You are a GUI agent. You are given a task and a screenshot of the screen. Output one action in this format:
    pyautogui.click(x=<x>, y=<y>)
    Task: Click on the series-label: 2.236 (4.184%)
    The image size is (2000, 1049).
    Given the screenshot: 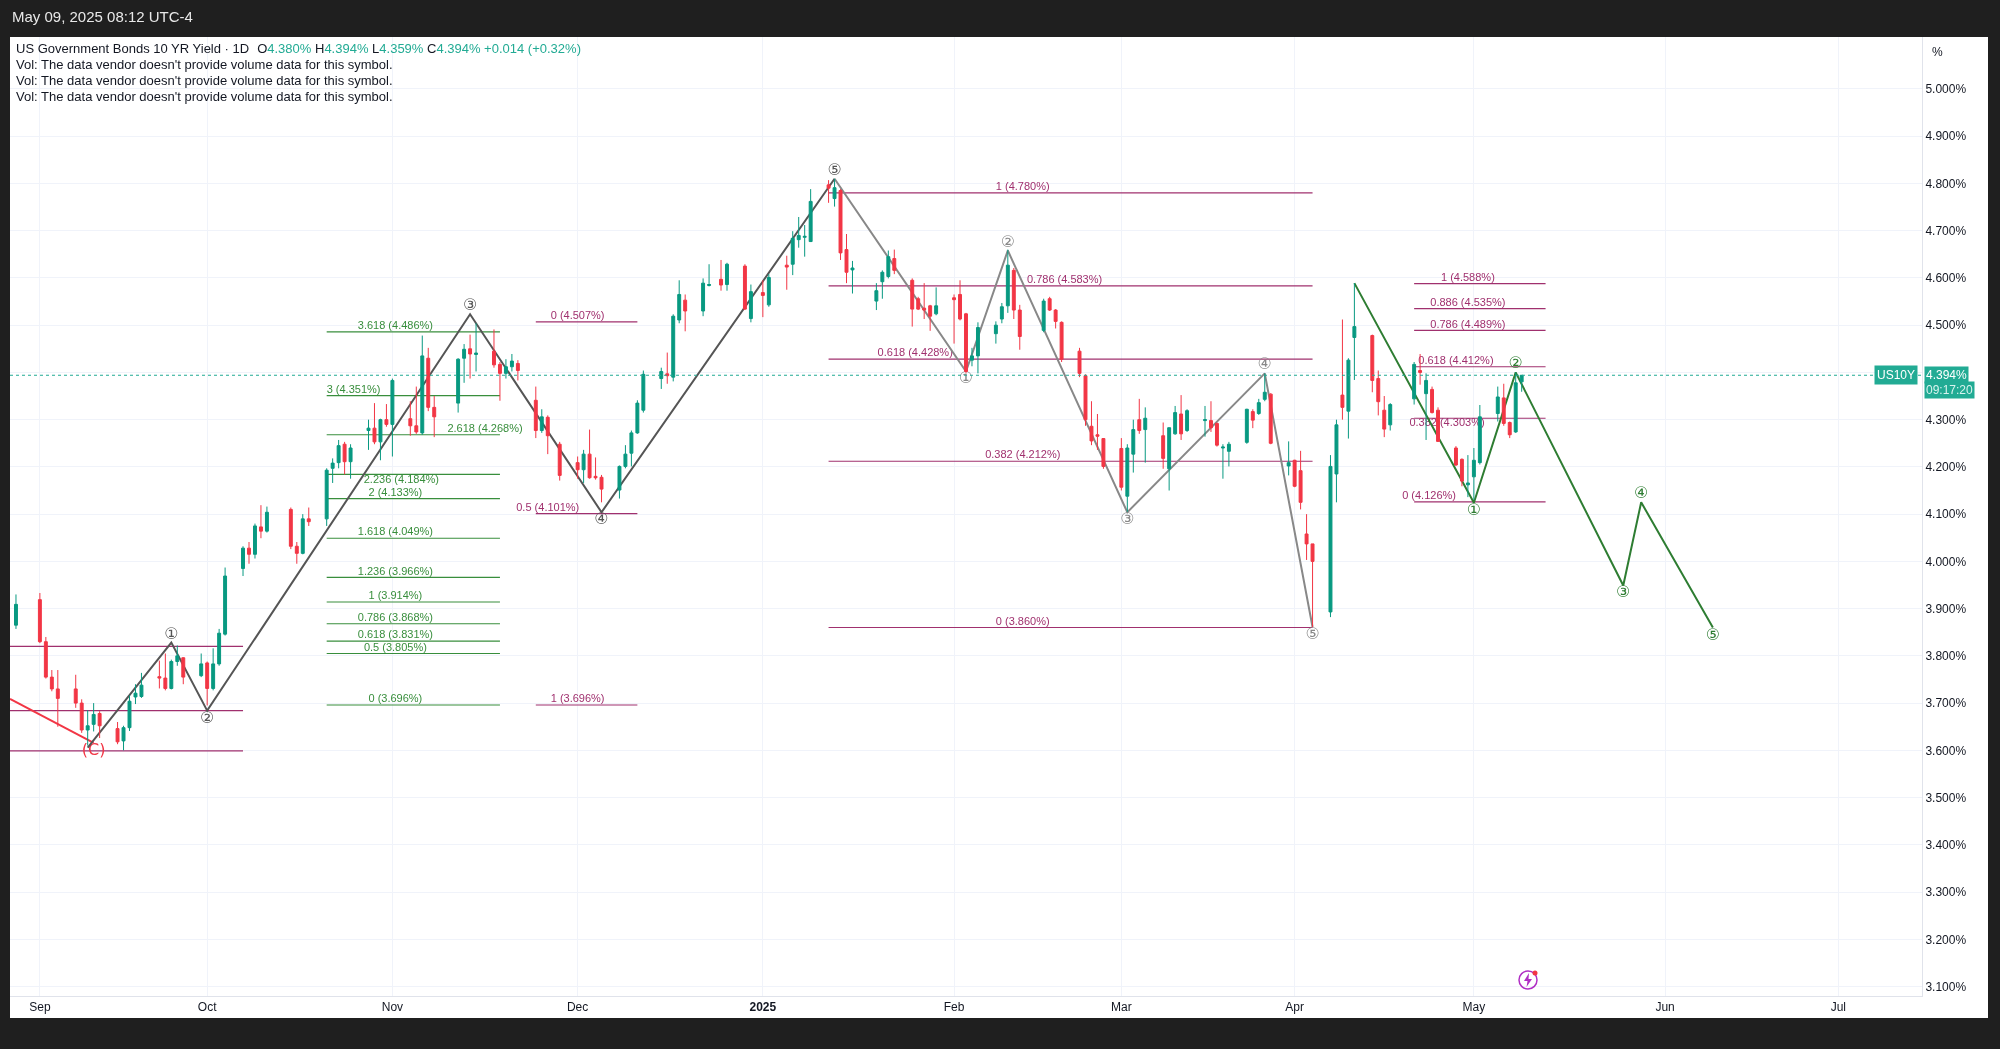 What is the action you would take?
    pyautogui.click(x=401, y=478)
    